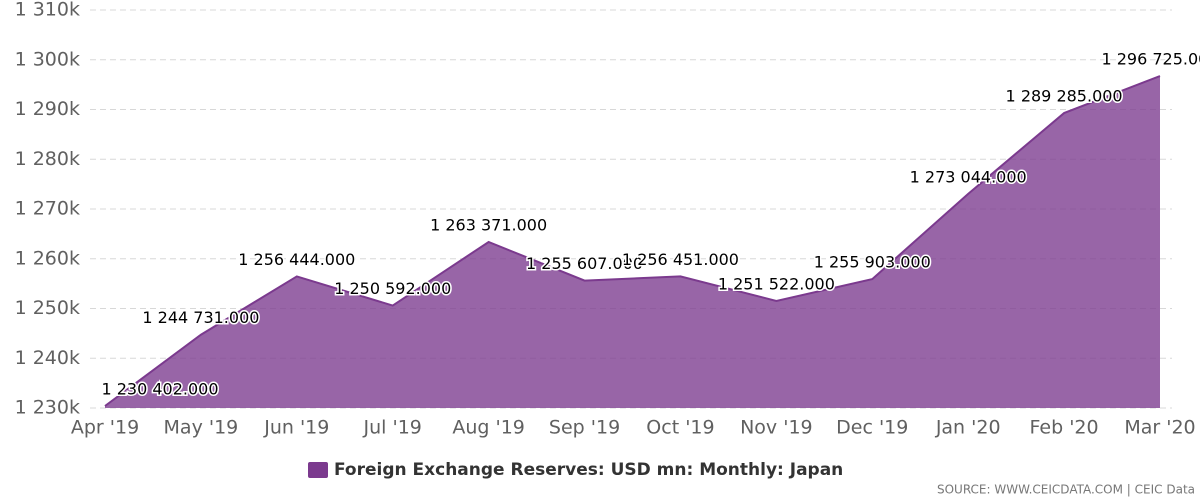 The width and height of the screenshot is (1200, 504). Describe the element at coordinates (488, 428) in the screenshot. I see `x-tick-label: Aug '19` at that location.